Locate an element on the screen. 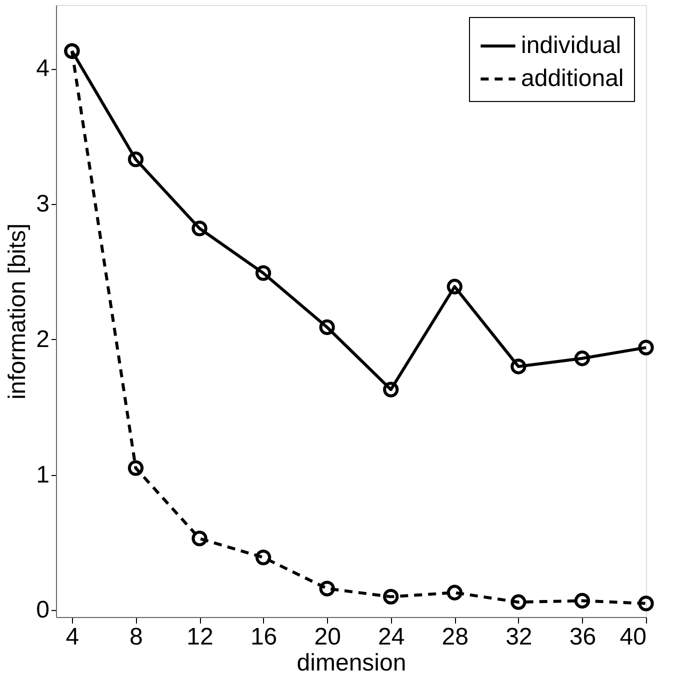 The width and height of the screenshot is (676, 698). x-tick-label: 36 is located at coordinates (582, 637).